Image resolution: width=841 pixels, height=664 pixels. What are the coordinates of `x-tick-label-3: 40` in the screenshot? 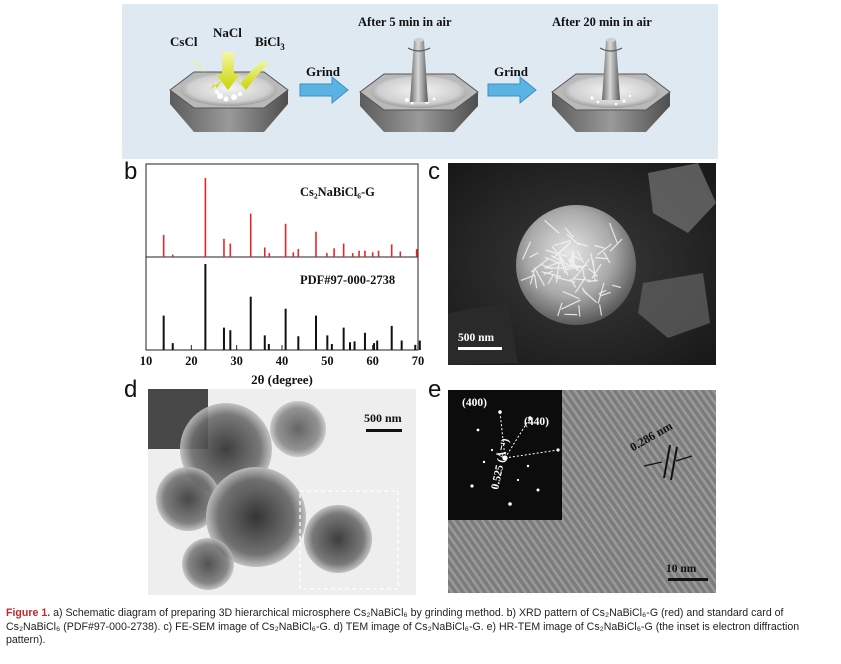 It's located at (282, 361).